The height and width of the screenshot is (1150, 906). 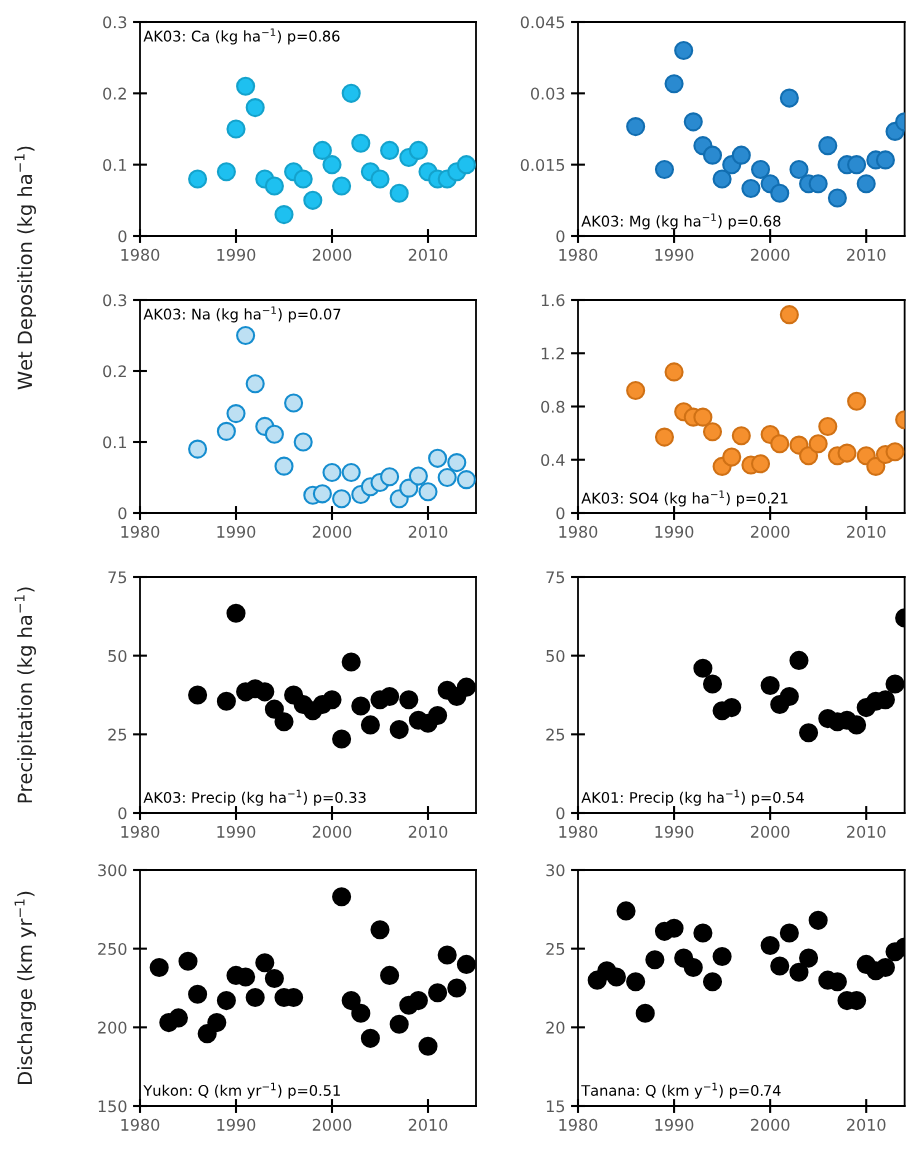 I want to click on annotation: Yukon: Q (km yr$^{−1}$) p=0.51, so click(x=241, y=1090).